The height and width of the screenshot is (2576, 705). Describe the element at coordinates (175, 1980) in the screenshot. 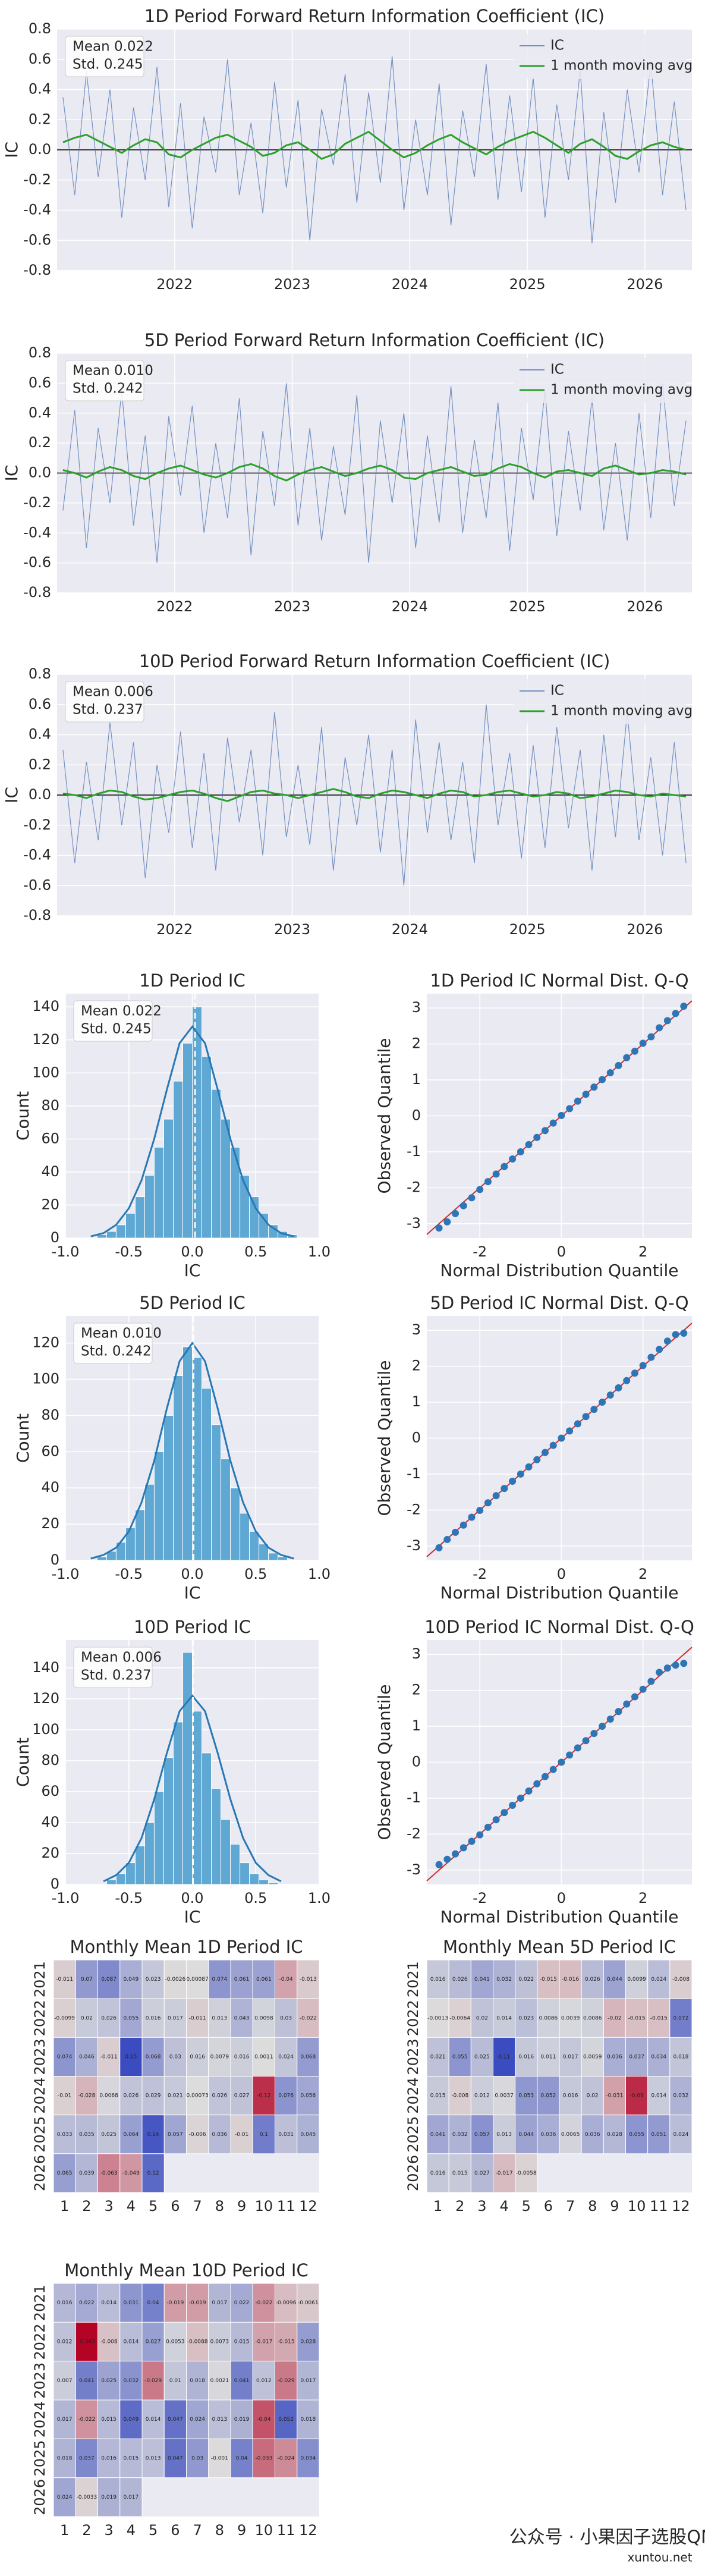

I see `cell-label: -0.0026` at that location.